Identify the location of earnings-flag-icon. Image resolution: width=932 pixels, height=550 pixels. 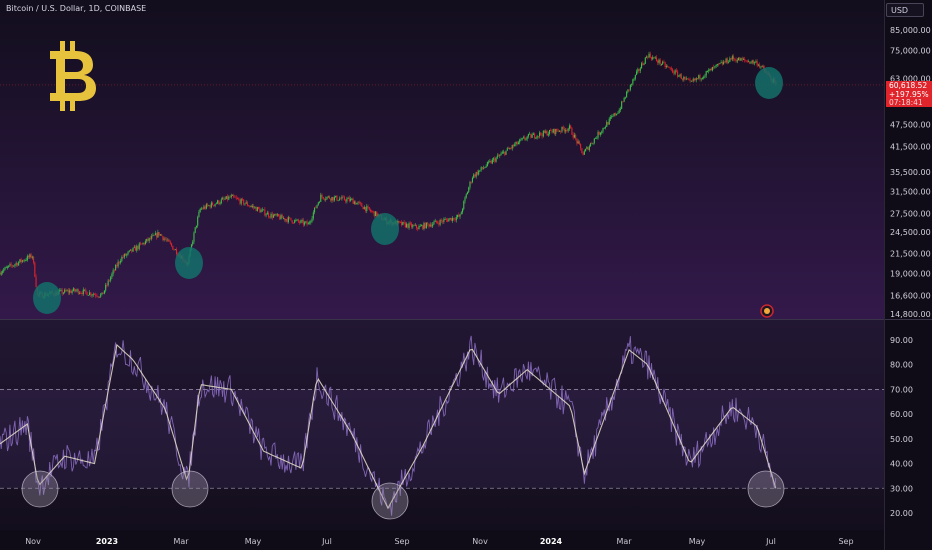
(767, 311).